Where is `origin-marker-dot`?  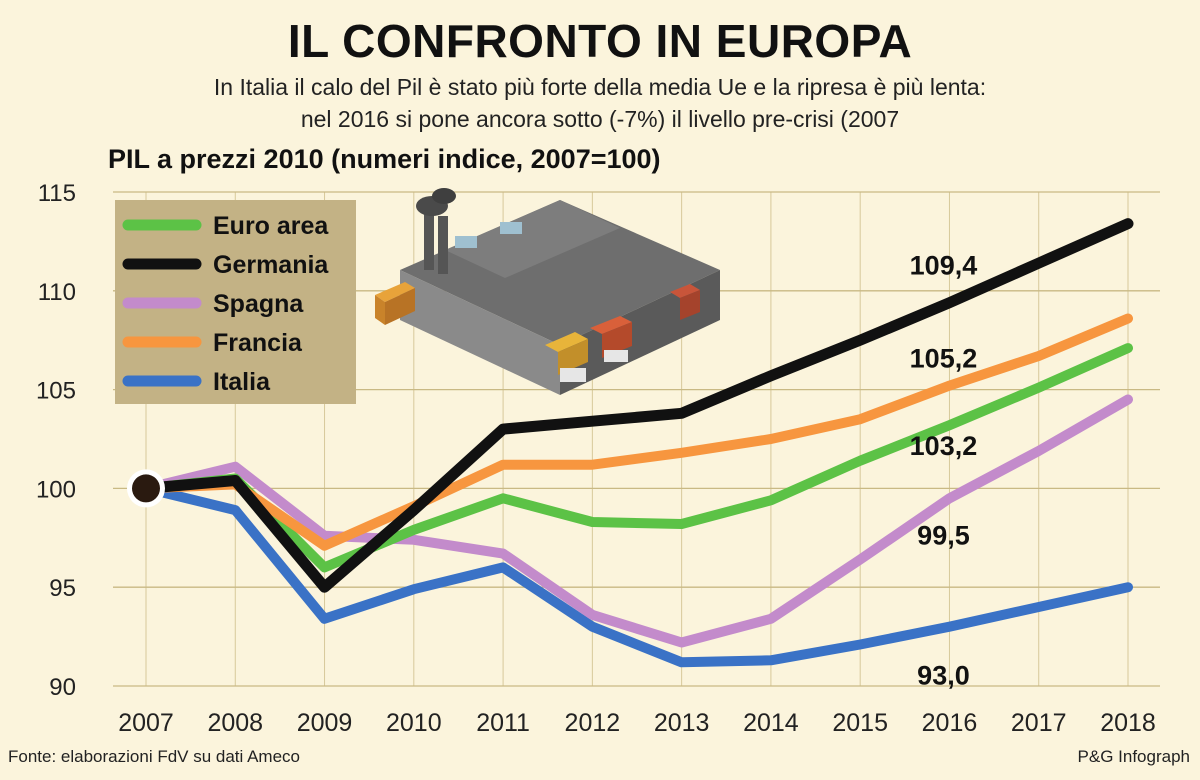 origin-marker-dot is located at coordinates (146, 488).